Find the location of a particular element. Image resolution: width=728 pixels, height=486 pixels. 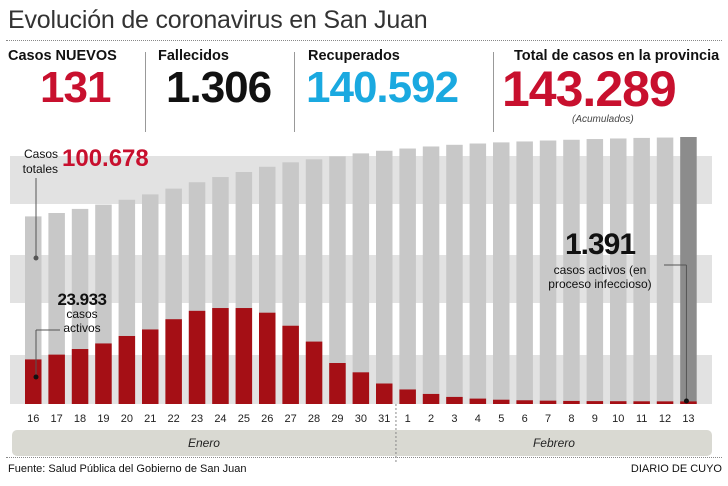

totales-label-line: Casos is located at coordinates (40, 154).